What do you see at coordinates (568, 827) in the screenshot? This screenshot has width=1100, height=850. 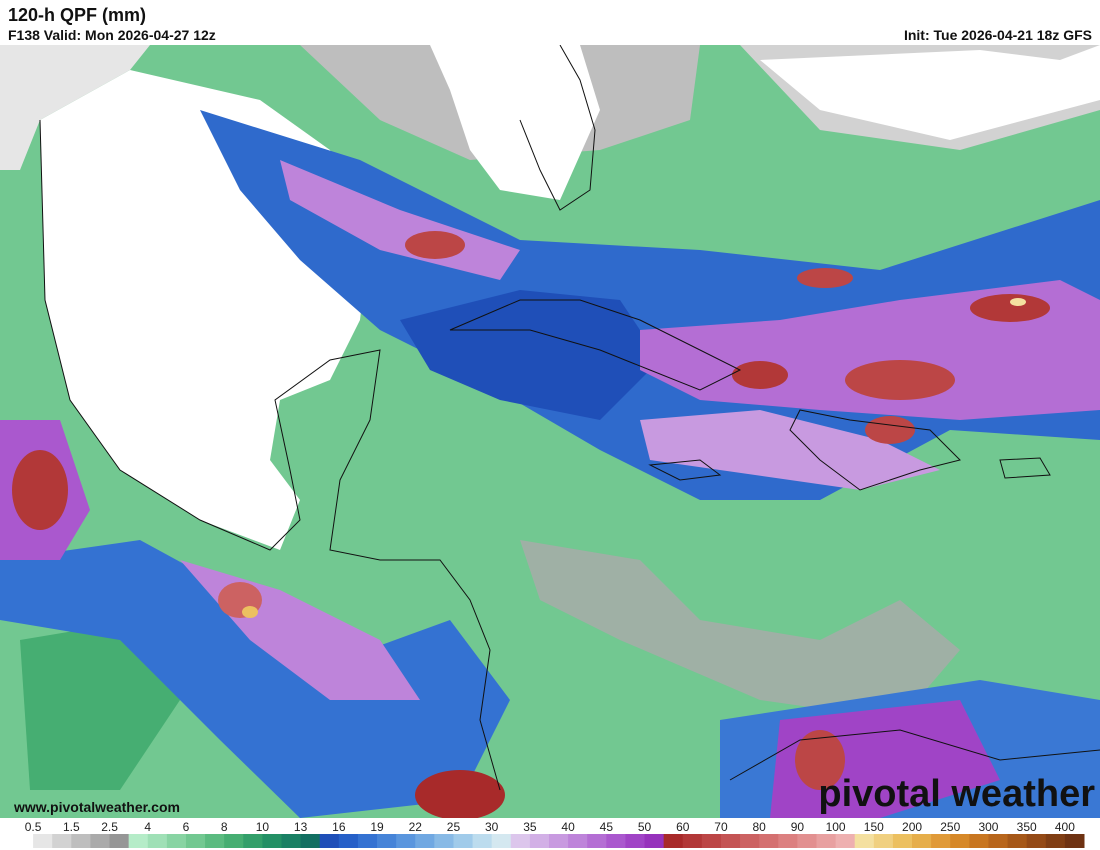 I see `colorbar-label: 40` at bounding box center [568, 827].